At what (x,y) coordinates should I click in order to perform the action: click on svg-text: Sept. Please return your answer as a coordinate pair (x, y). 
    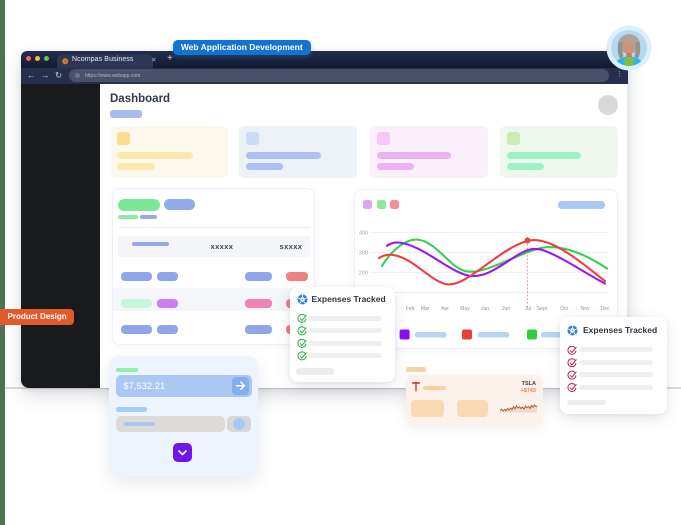
    Looking at the image, I should click on (542, 309).